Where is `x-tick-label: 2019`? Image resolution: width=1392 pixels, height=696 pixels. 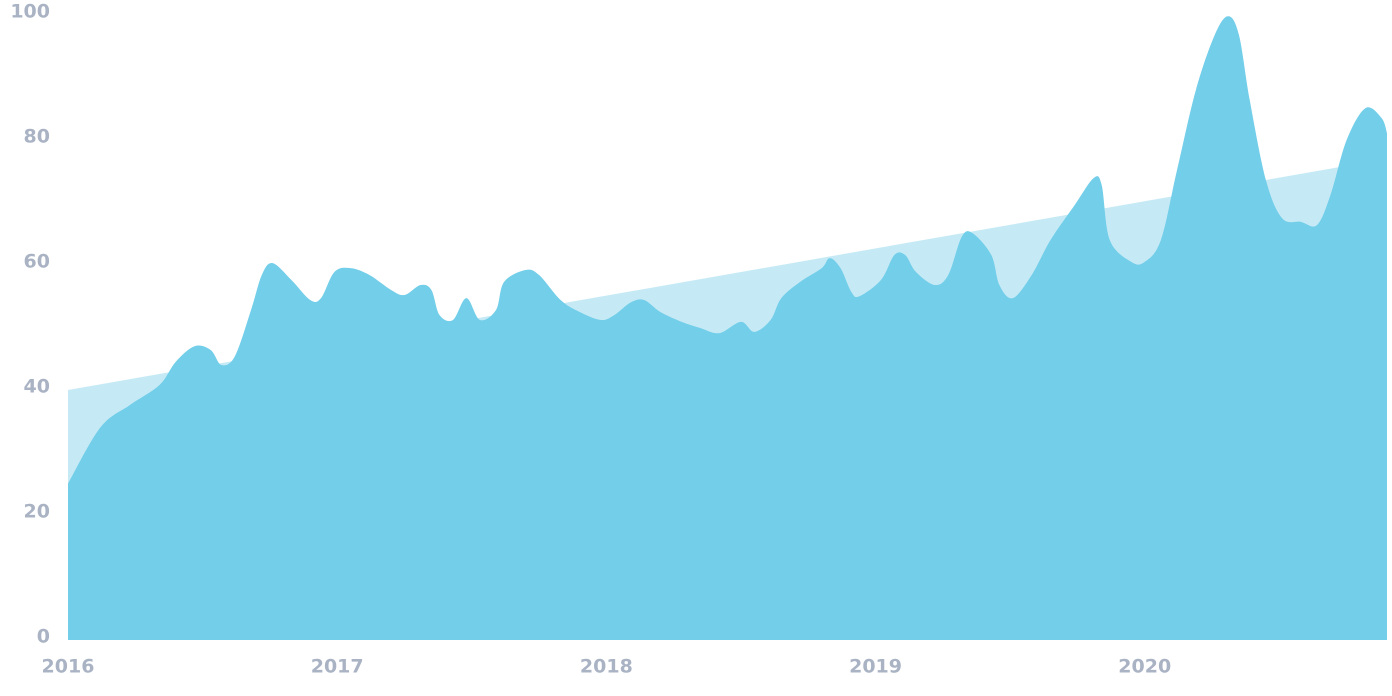
x-tick-label: 2019 is located at coordinates (875, 667).